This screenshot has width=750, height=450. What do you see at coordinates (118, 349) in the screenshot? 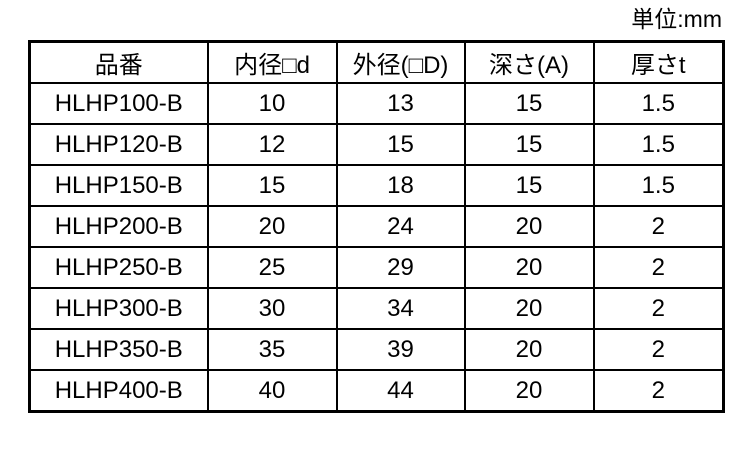
I see `part-number-cell: HLHP350-B` at bounding box center [118, 349].